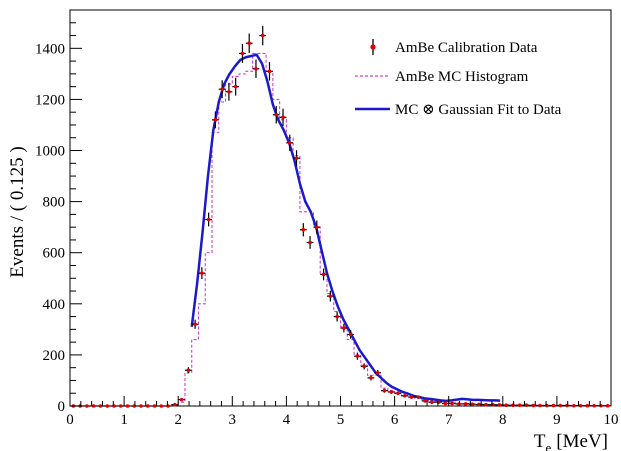 The width and height of the screenshot is (621, 451). Describe the element at coordinates (50, 100) in the screenshot. I see `y-tick-label: 1200` at that location.